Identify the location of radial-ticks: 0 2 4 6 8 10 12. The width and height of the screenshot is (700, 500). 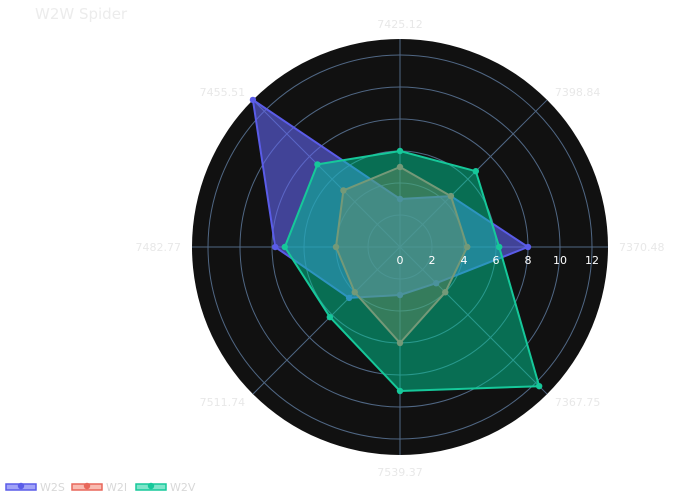
(498, 260).